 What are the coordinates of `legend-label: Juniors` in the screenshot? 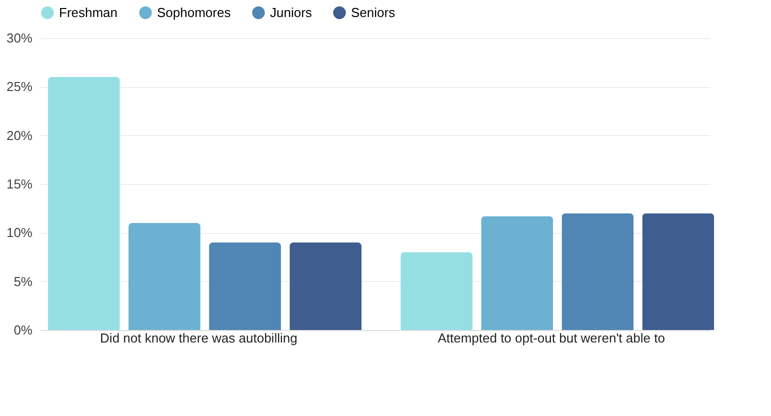 It's located at (291, 12).